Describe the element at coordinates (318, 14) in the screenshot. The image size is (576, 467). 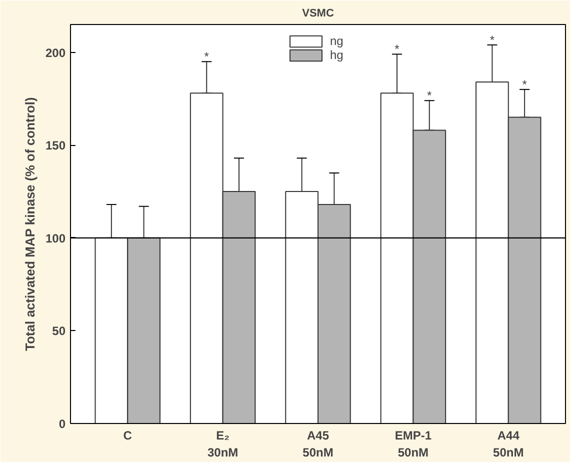
I see `chart-title: VSMC` at that location.